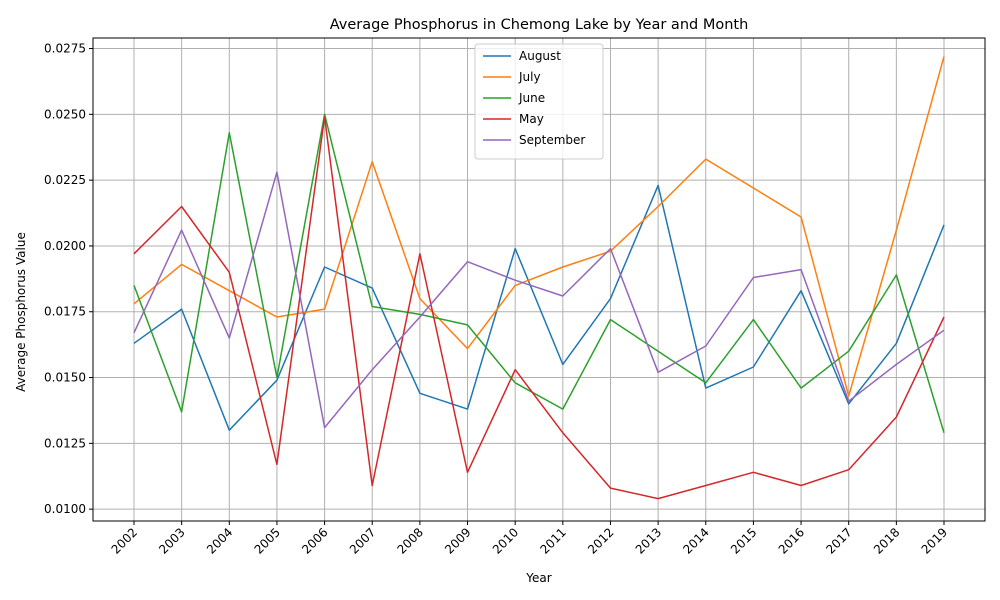  Describe the element at coordinates (65, 312) in the screenshot. I see `y-tick-label: 0.0175` at that location.